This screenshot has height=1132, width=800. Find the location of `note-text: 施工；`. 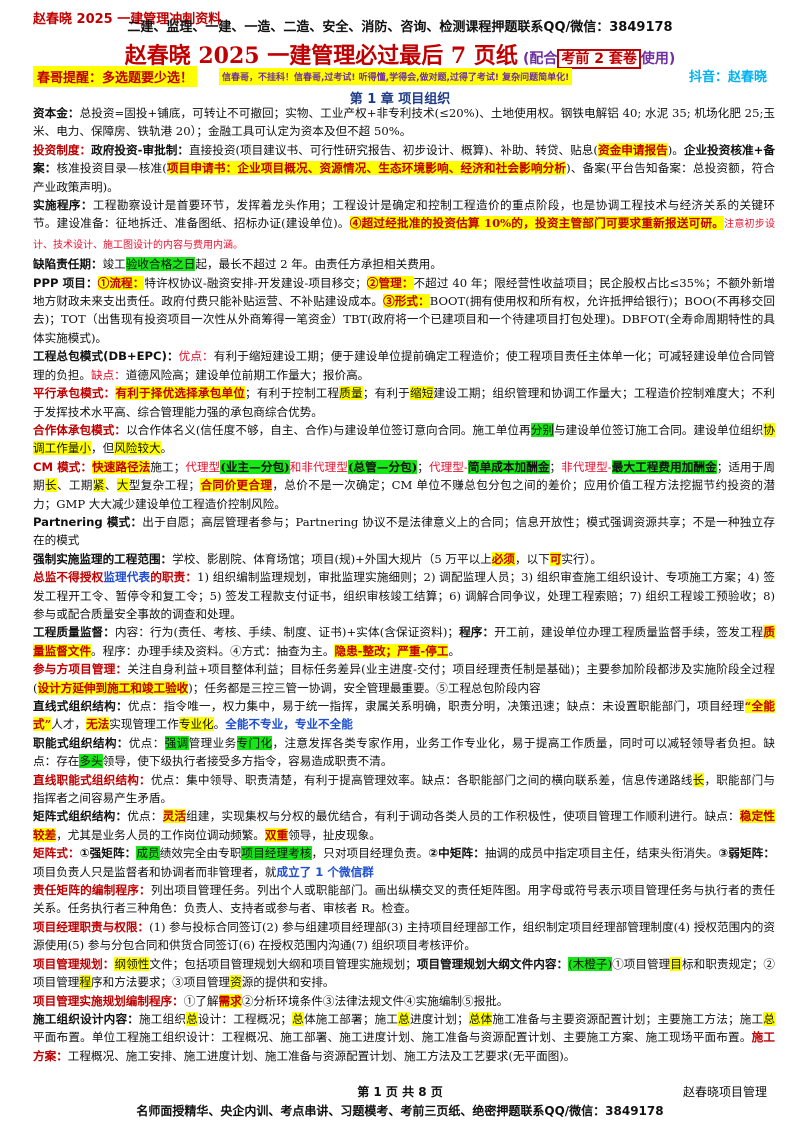

note-text: 施工； is located at coordinates (168, 466).